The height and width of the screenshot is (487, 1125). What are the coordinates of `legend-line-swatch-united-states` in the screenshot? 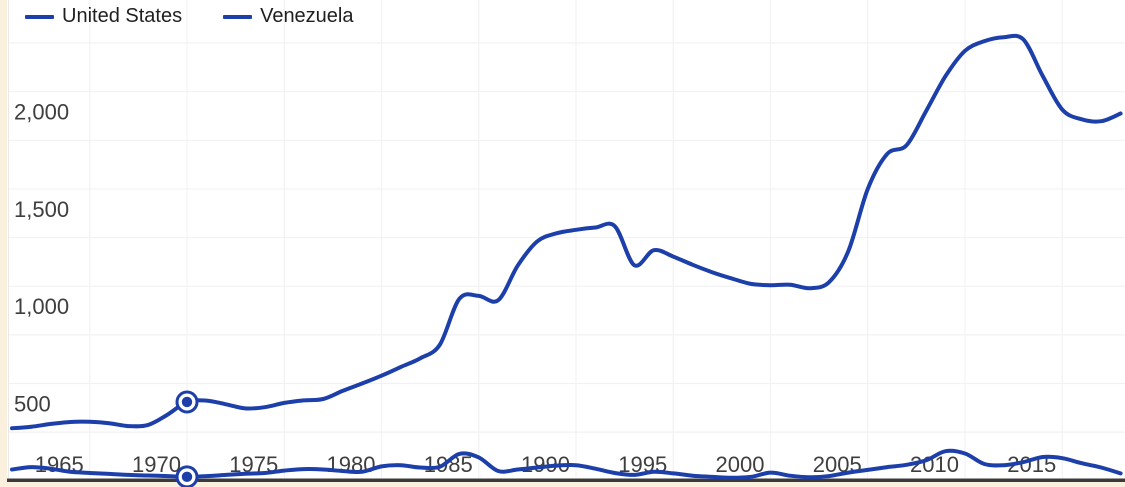 It's located at (39, 16).